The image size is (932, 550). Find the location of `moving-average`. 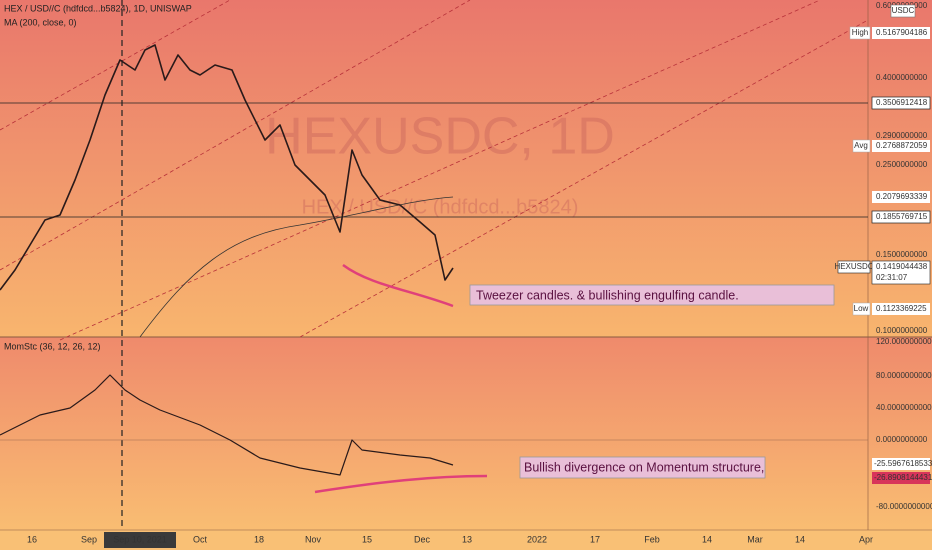

moving-average is located at coordinates (296, 267).